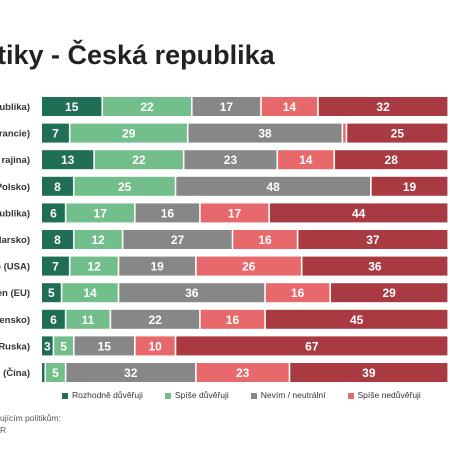 The height and width of the screenshot is (450, 450). I want to click on legend-item: Spíše nedůvěřuji, so click(384, 395).